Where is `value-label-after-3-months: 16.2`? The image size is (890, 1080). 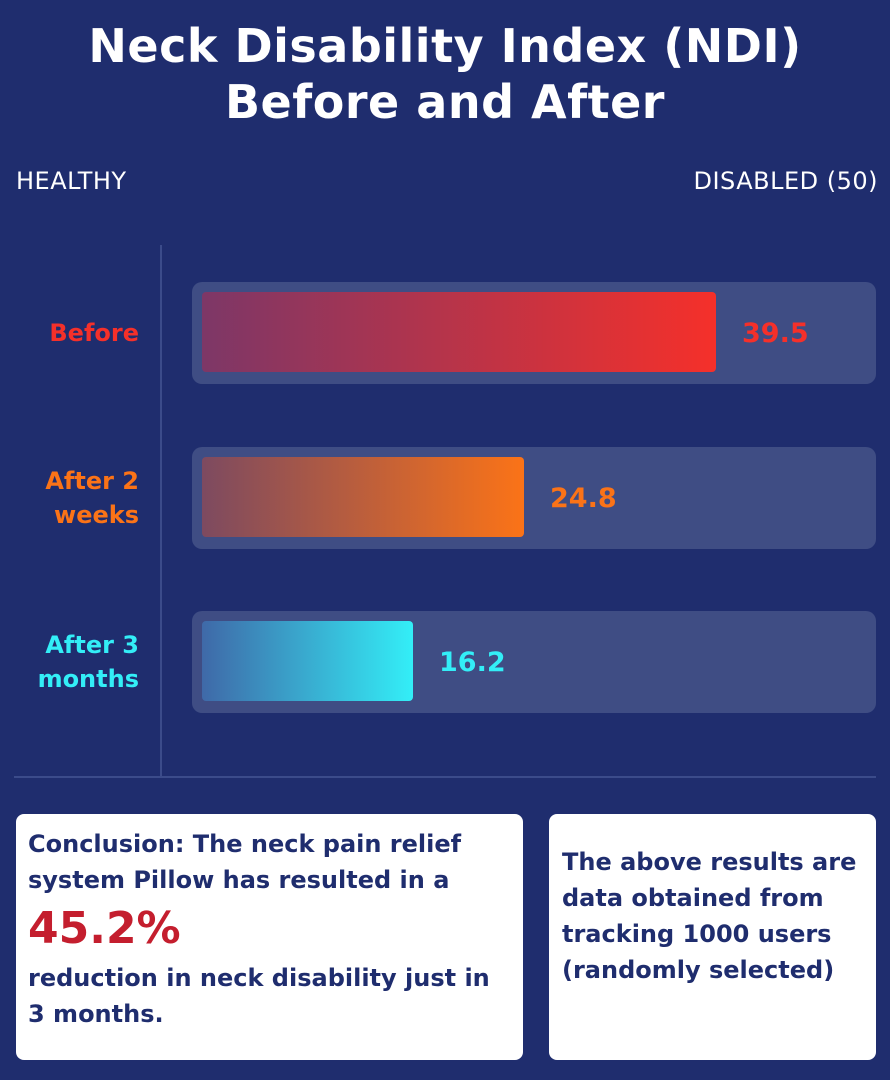
value-label-after-3-months: 16.2 is located at coordinates (472, 662).